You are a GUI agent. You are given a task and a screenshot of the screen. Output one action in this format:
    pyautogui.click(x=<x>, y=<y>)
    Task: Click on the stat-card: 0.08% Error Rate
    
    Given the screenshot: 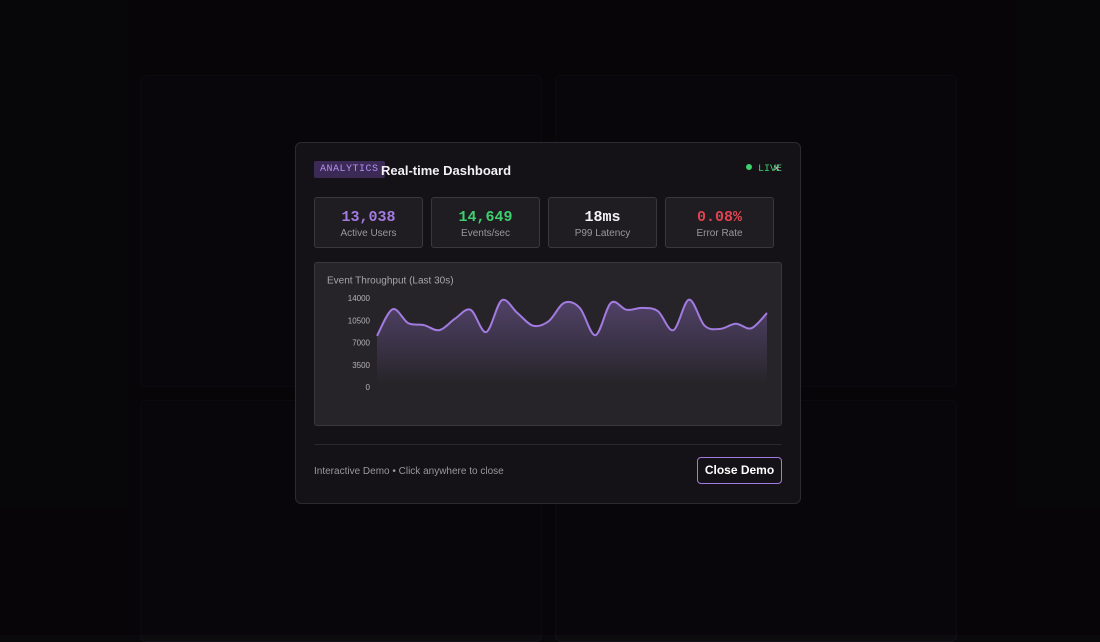 What is the action you would take?
    pyautogui.click(x=719, y=222)
    